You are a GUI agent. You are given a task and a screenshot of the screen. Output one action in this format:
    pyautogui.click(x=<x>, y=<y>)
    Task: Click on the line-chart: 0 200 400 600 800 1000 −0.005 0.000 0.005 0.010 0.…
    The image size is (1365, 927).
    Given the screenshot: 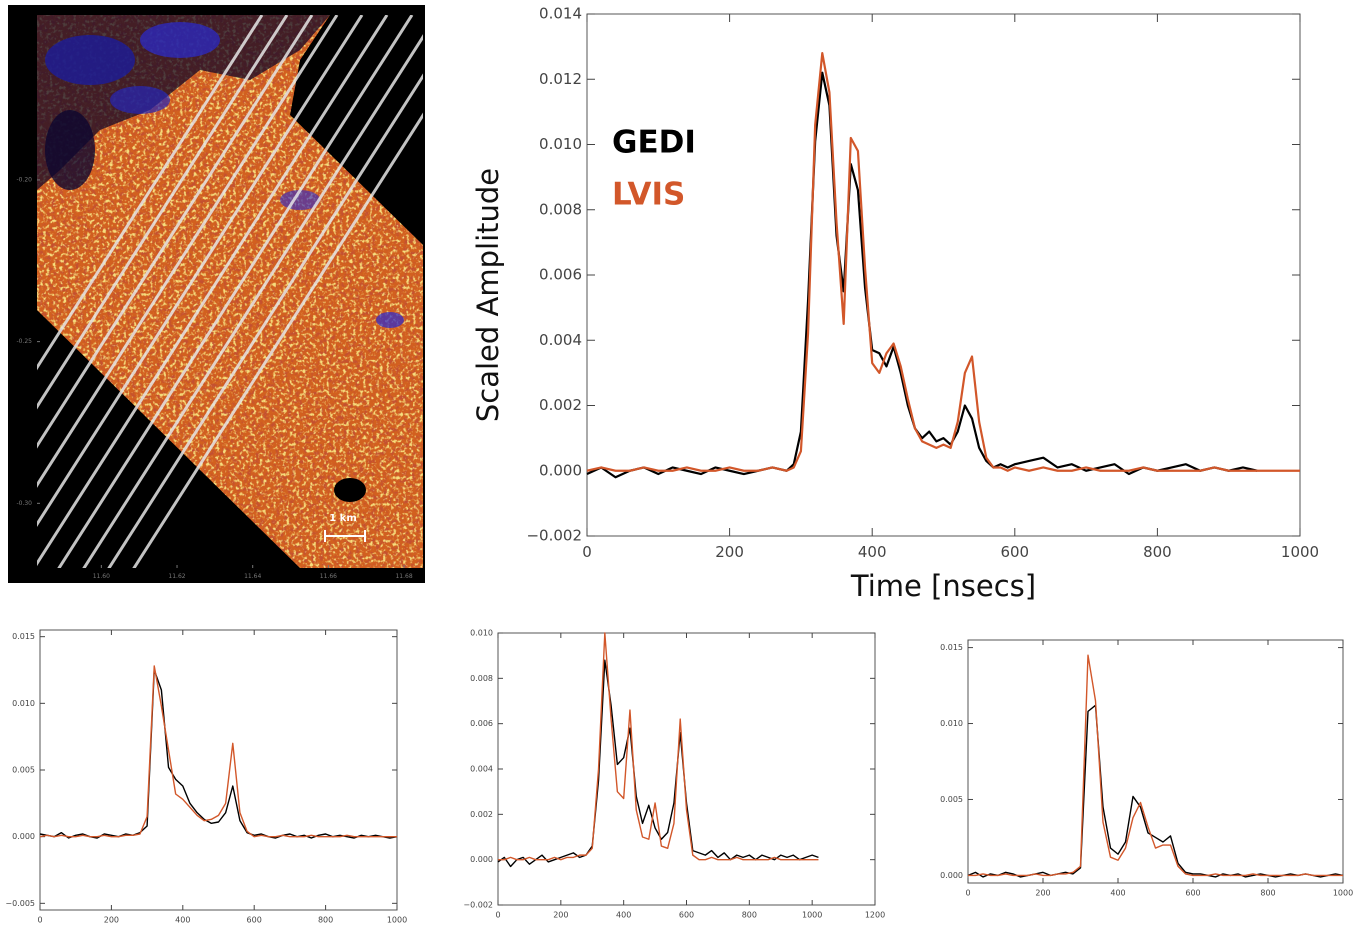 What is the action you would take?
    pyautogui.click(x=206, y=777)
    